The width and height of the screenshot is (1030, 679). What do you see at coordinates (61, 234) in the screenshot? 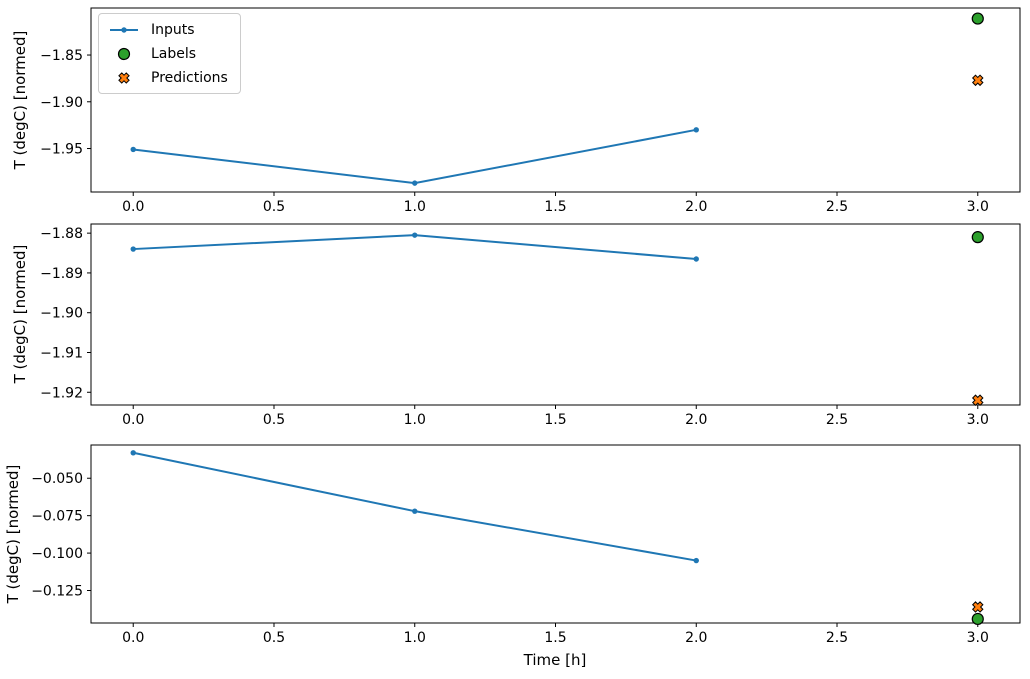
I see `y-tick-label: −1.88` at bounding box center [61, 234].